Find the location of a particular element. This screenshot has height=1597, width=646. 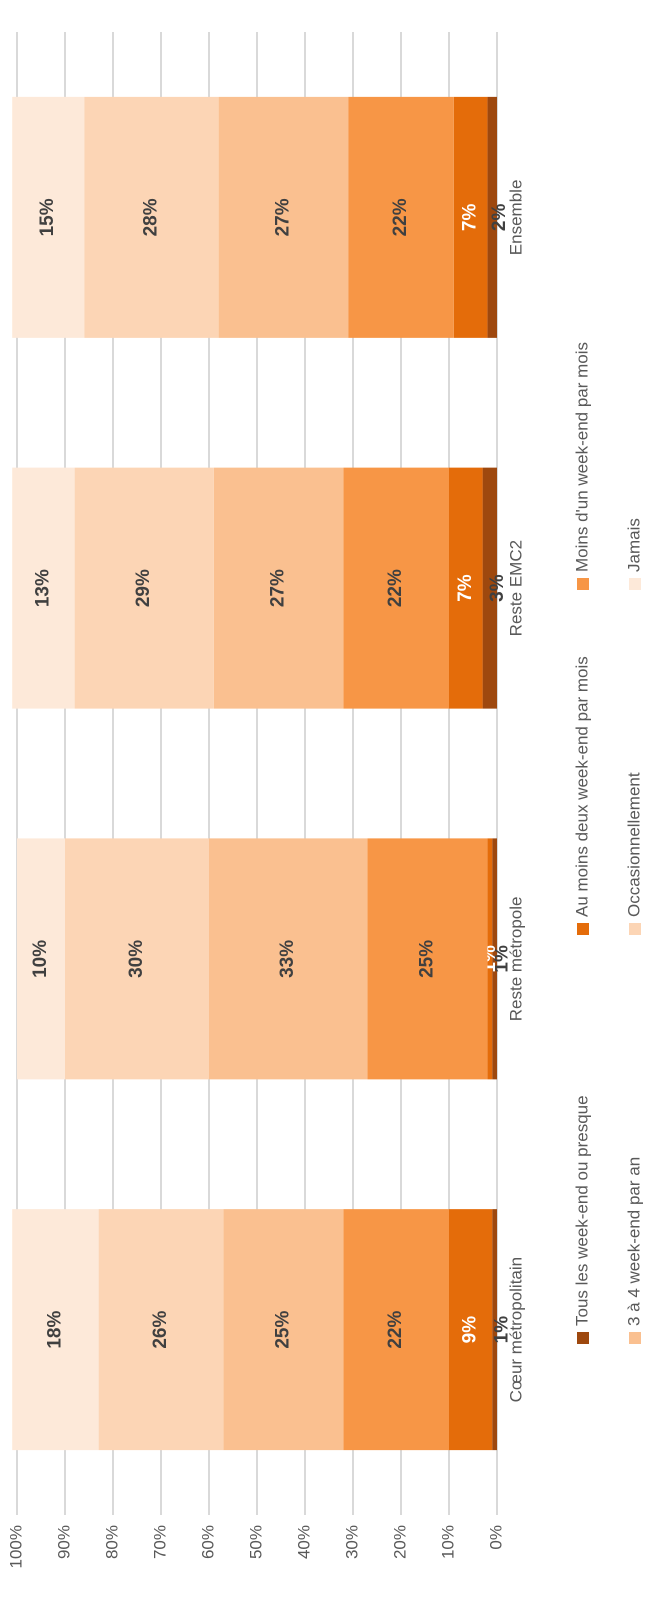

y-tick-label: 40% is located at coordinates (303, 1542).